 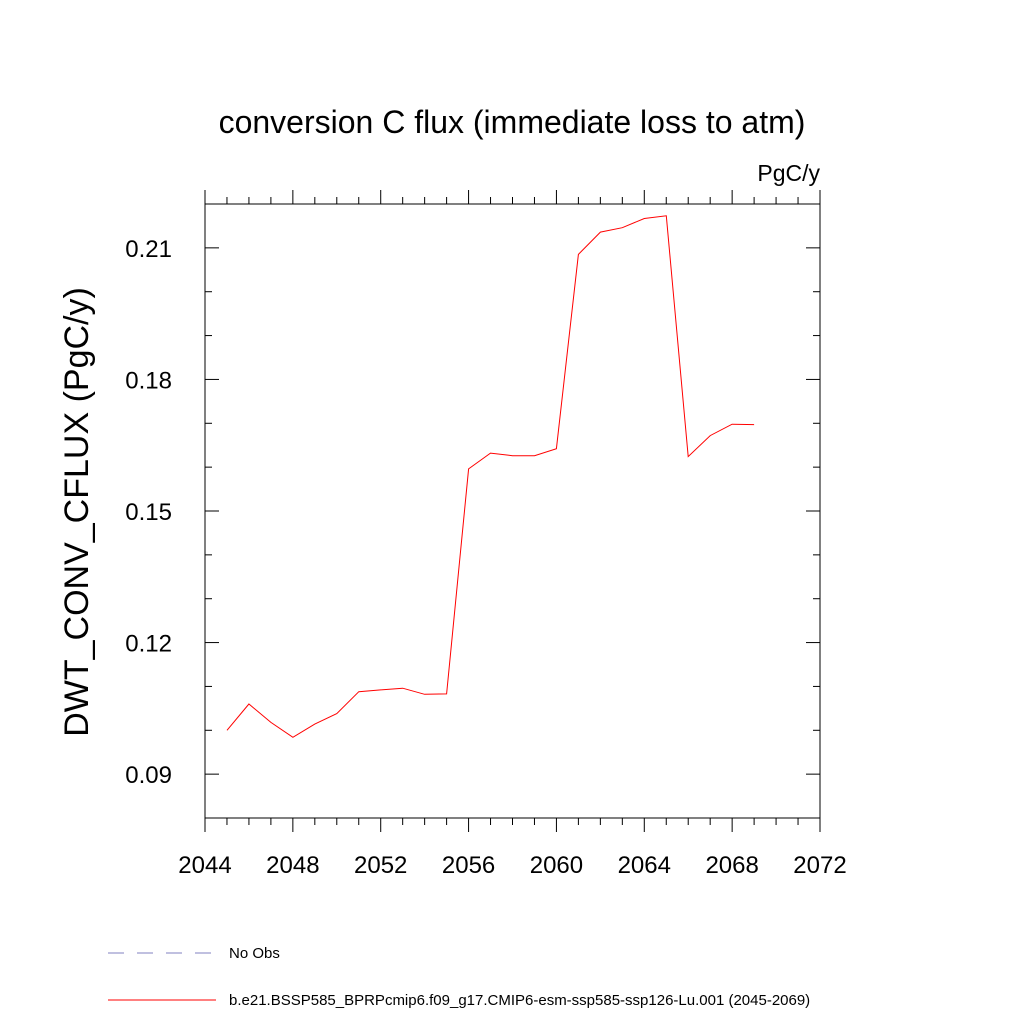 What do you see at coordinates (644, 865) in the screenshot?
I see `x-tick-label: 2064` at bounding box center [644, 865].